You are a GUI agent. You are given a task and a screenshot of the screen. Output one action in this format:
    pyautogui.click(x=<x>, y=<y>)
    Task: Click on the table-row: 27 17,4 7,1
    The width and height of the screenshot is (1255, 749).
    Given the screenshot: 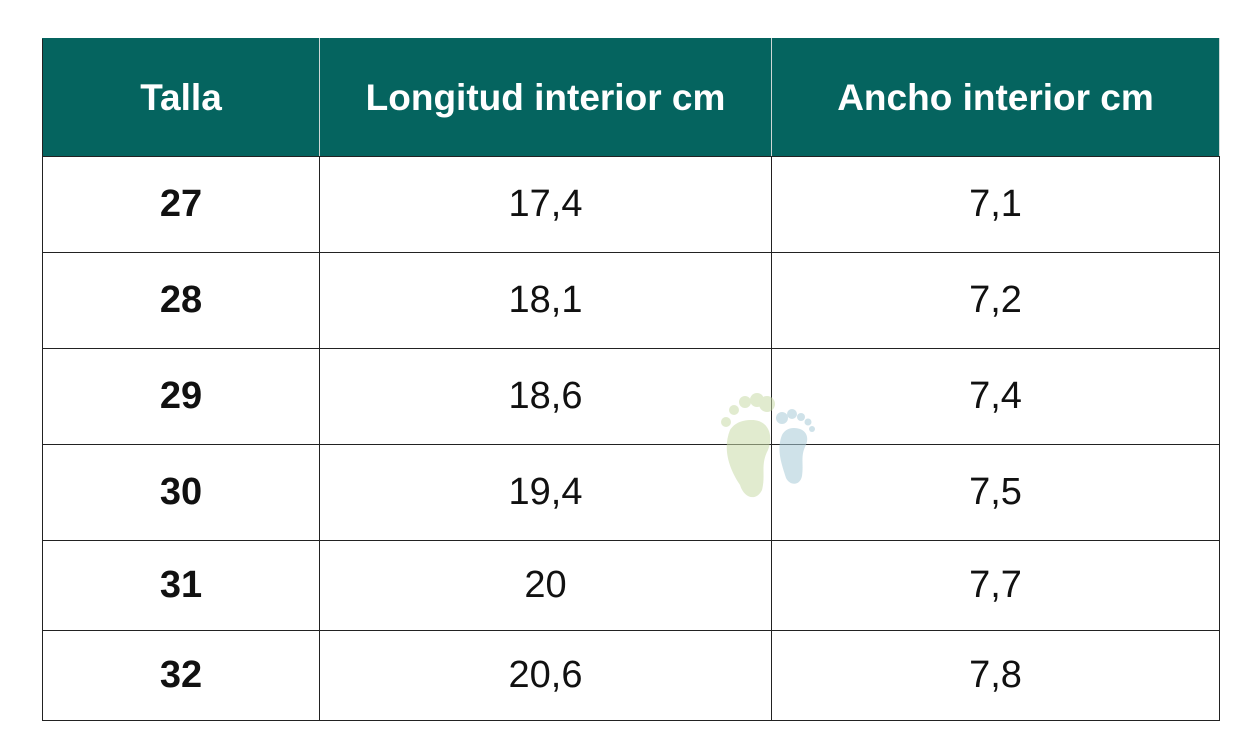 What is the action you would take?
    pyautogui.click(x=631, y=204)
    